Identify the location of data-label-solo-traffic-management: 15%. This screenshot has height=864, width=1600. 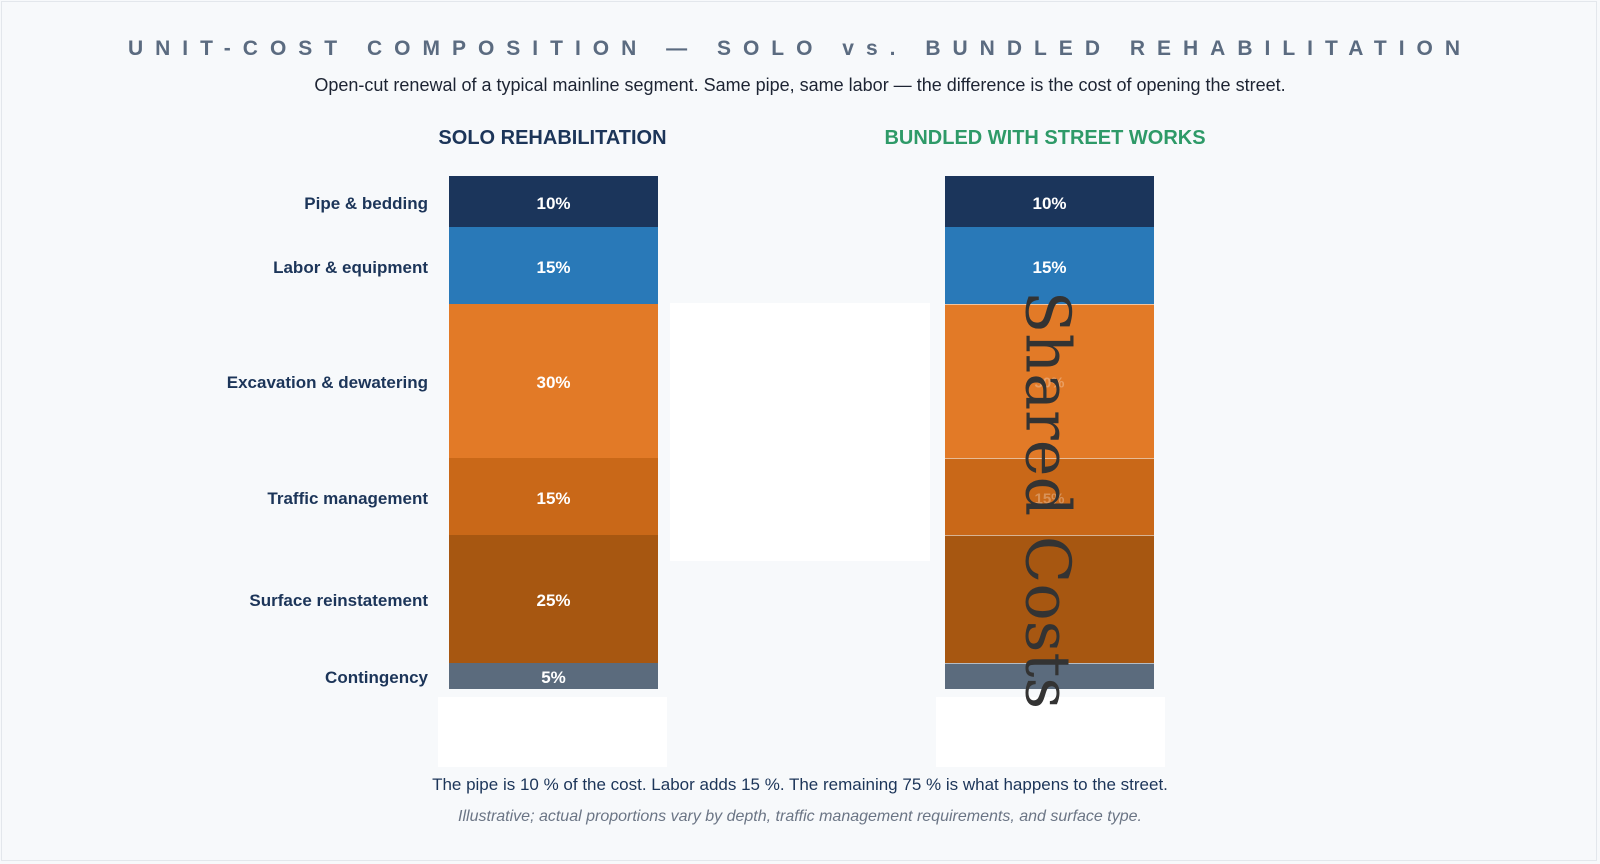
(553, 498).